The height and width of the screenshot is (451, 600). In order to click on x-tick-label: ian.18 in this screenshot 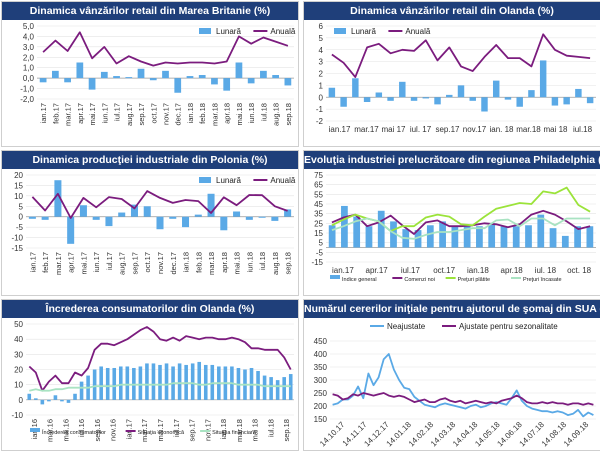, I will do `click(478, 270)`.